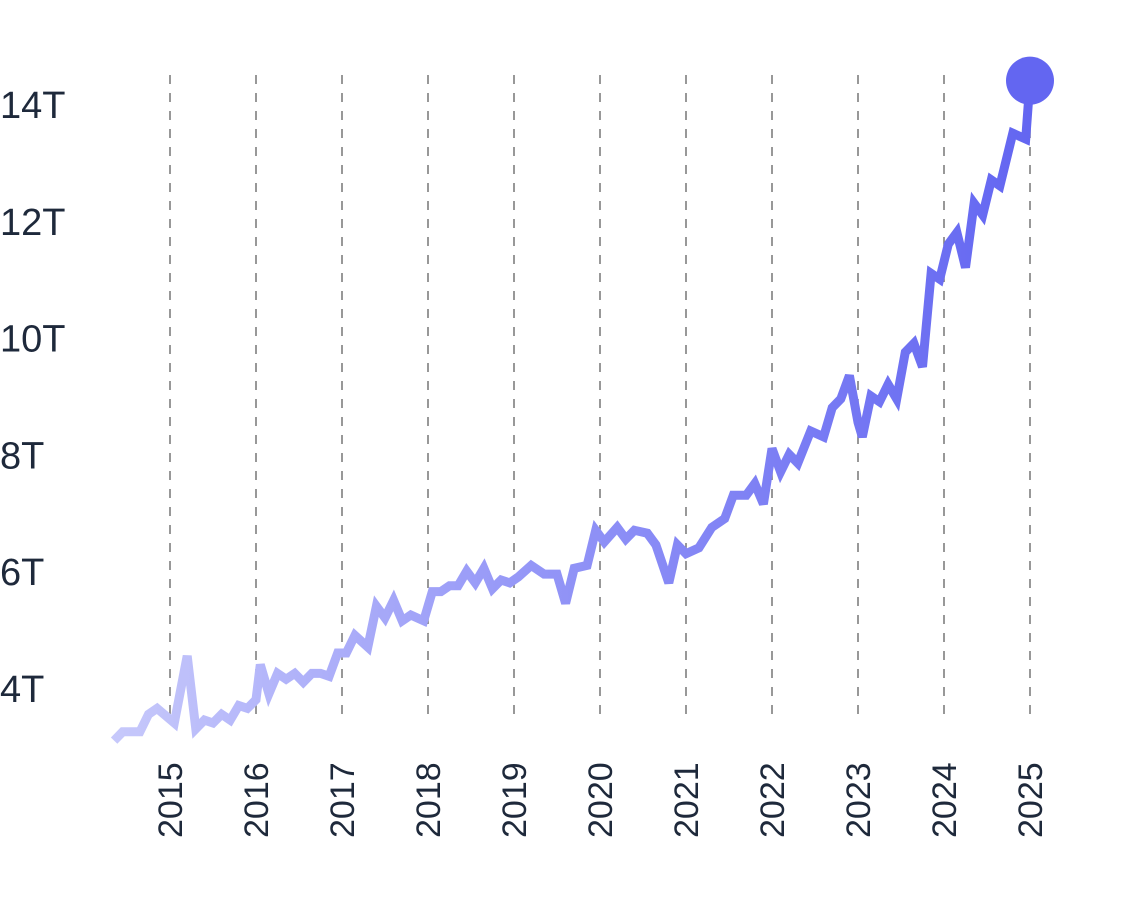  I want to click on y-tick-label: 12T, so click(32, 223).